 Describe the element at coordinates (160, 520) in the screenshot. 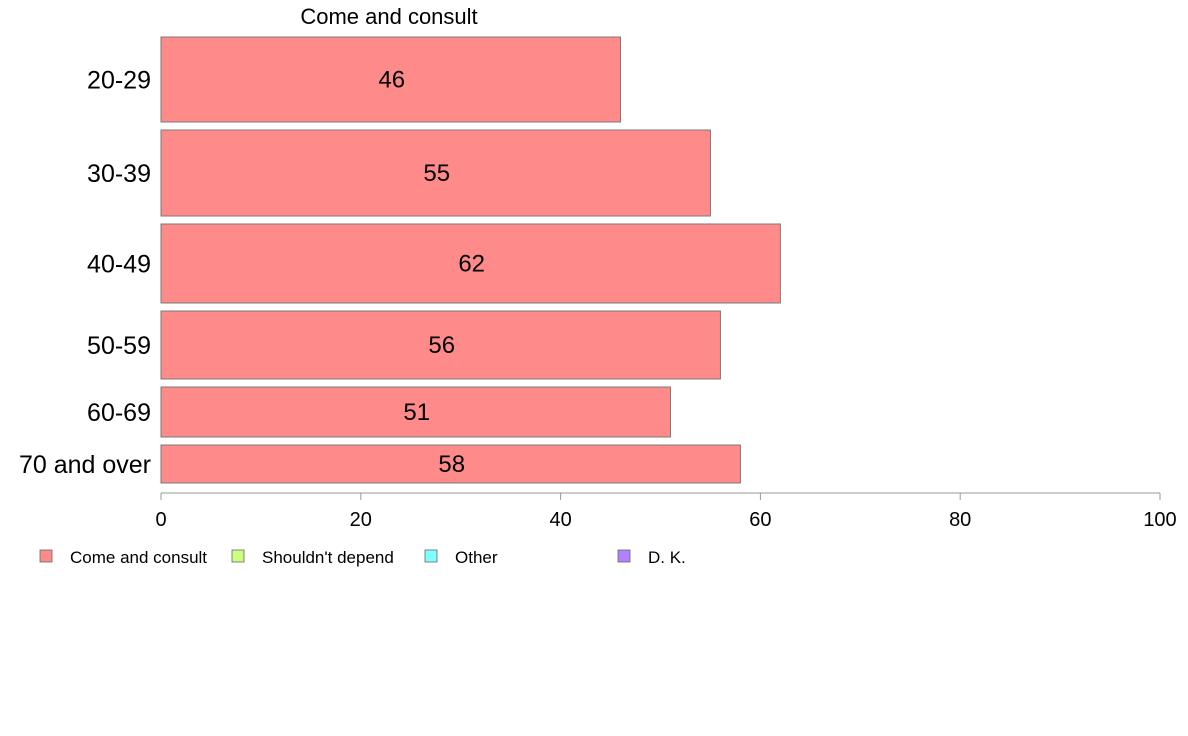

I see `x-tick-label: 0` at that location.